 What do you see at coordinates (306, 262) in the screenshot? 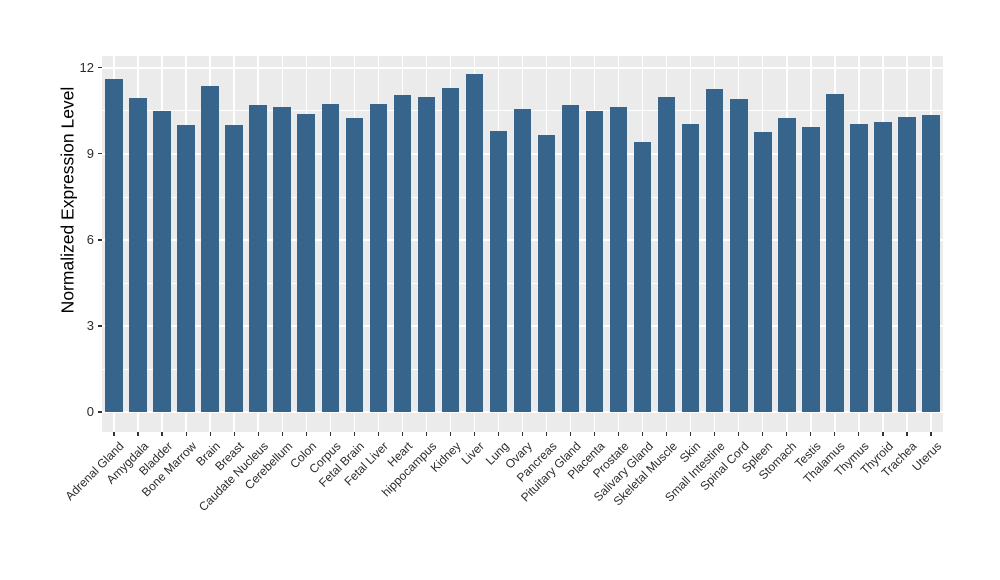
I see `bar-colon` at bounding box center [306, 262].